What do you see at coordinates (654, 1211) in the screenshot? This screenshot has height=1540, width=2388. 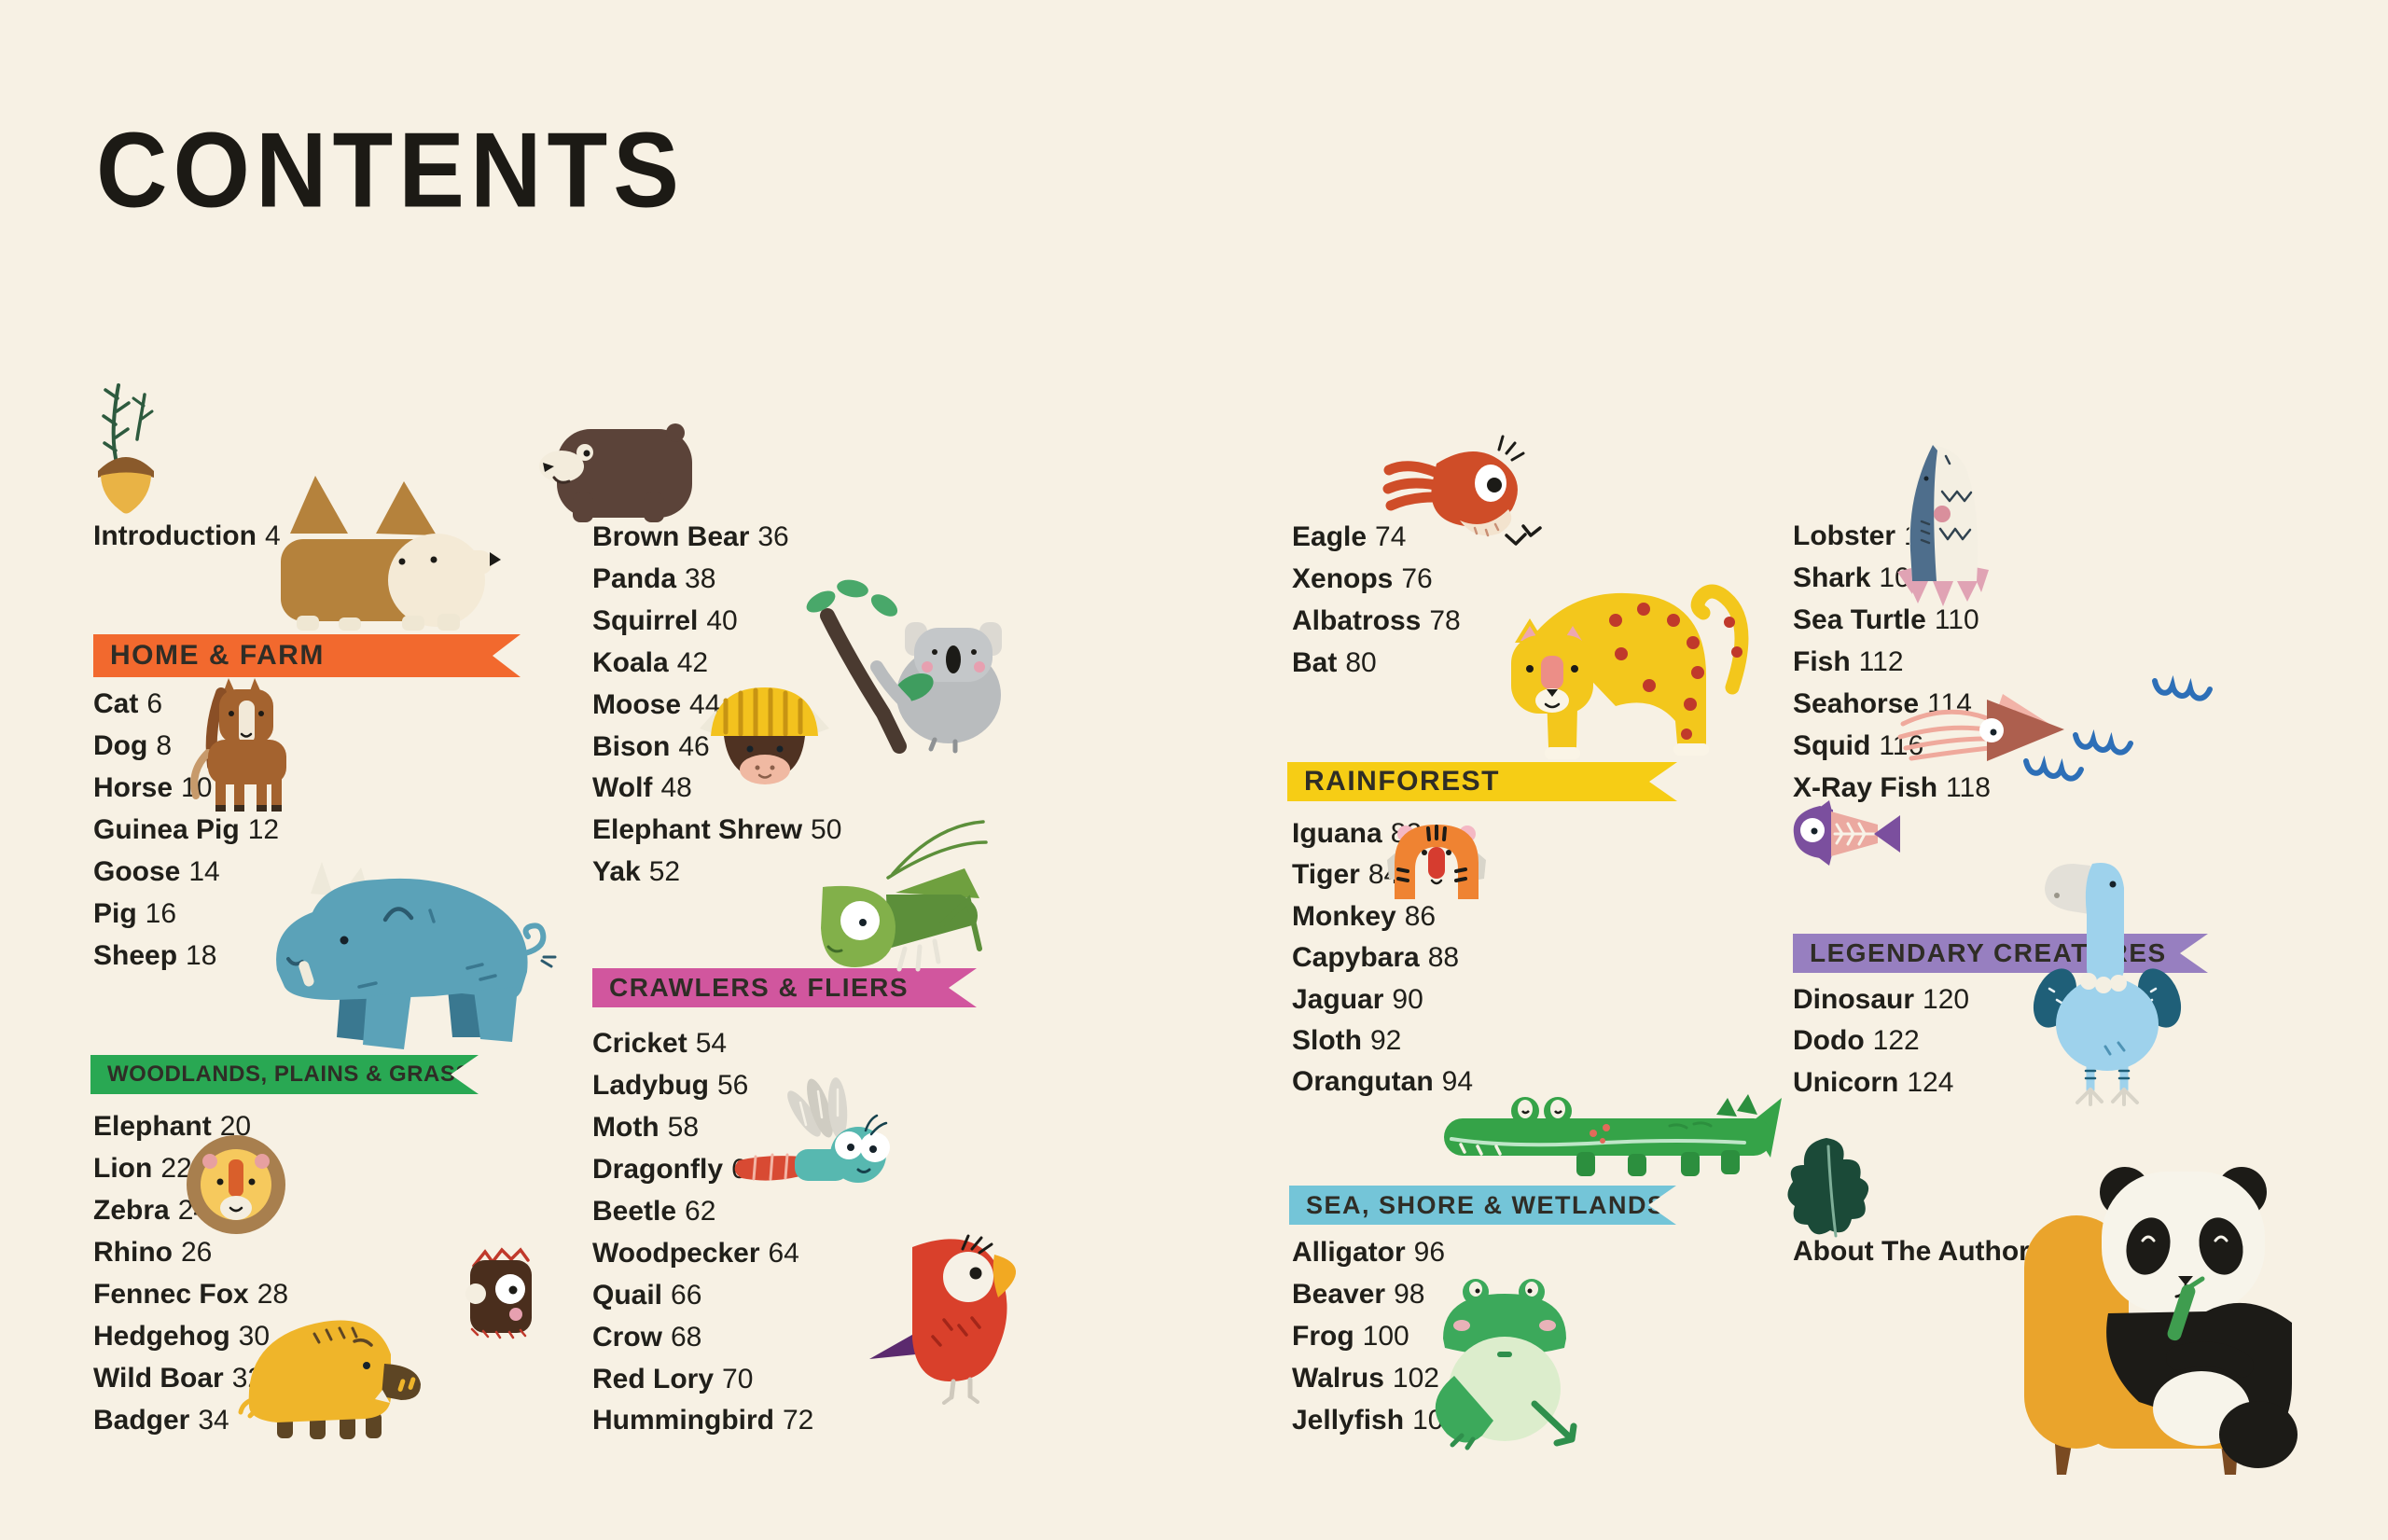 I see `toc-entry-beetle: Beetle 62` at bounding box center [654, 1211].